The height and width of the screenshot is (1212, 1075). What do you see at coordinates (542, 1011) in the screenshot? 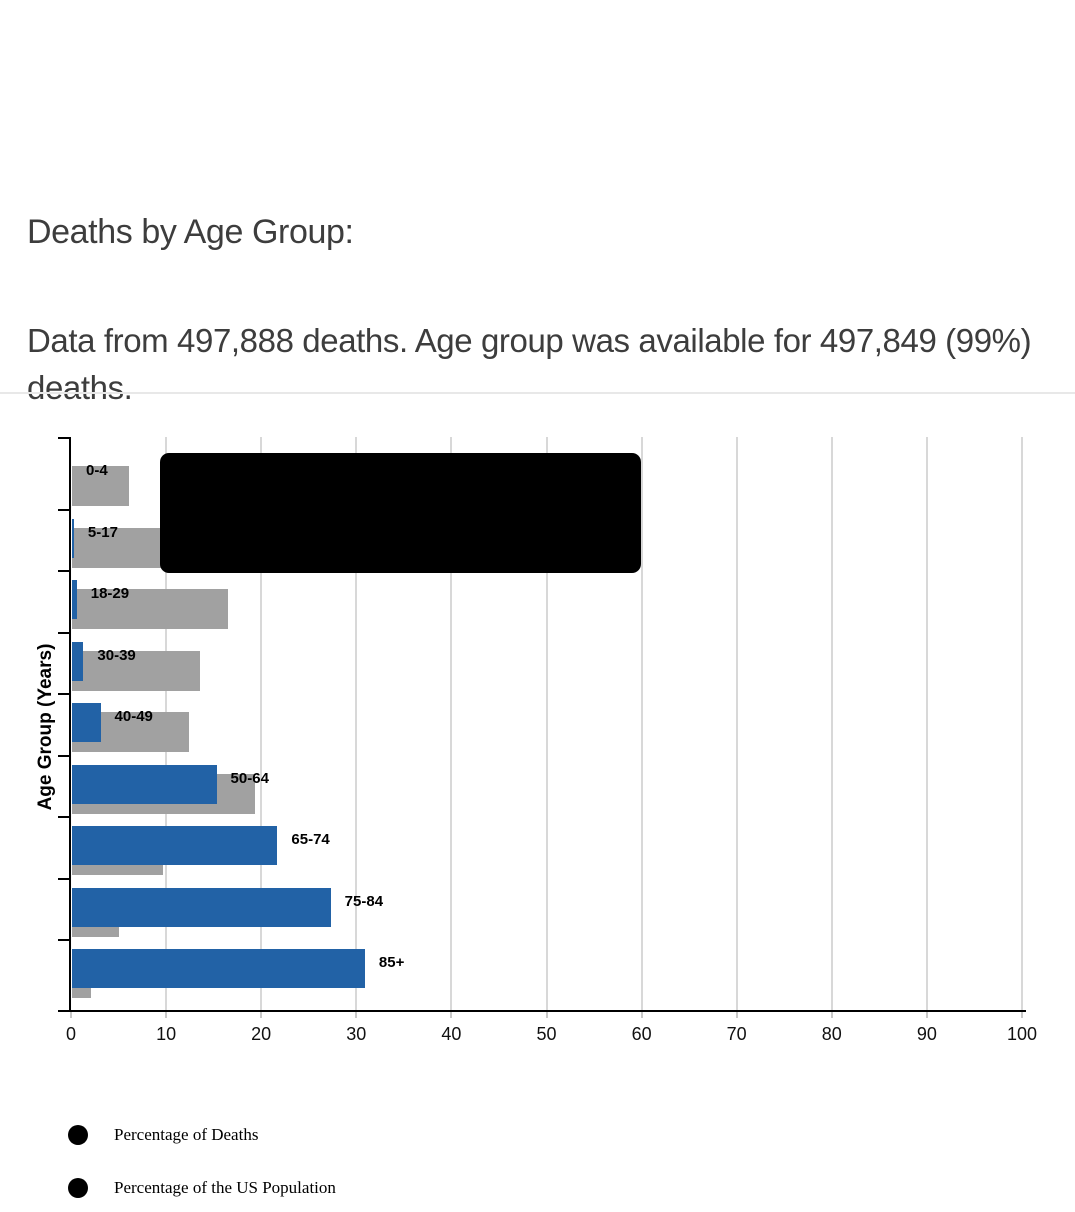
I see `x-axis-line` at bounding box center [542, 1011].